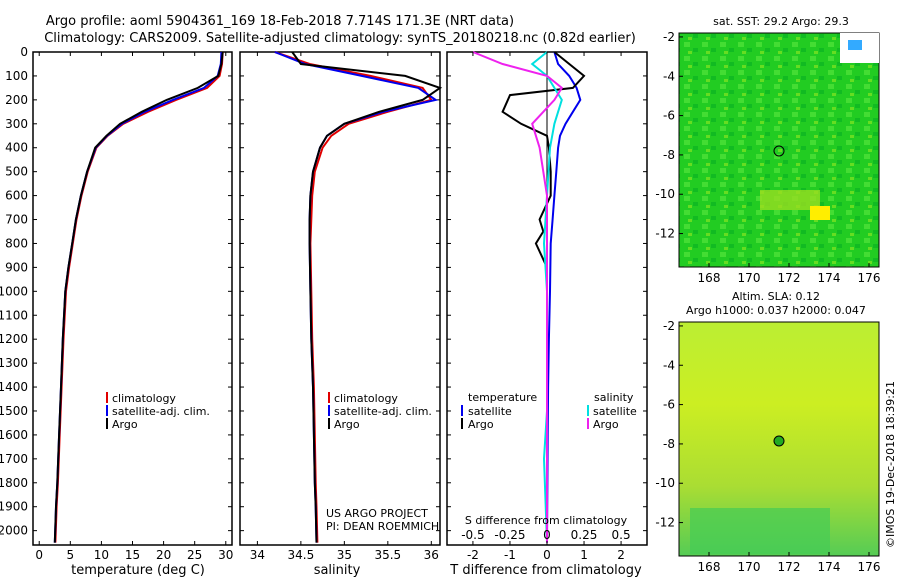 The width and height of the screenshot is (900, 580). I want to click on x-tick-label: 36, so click(431, 555).